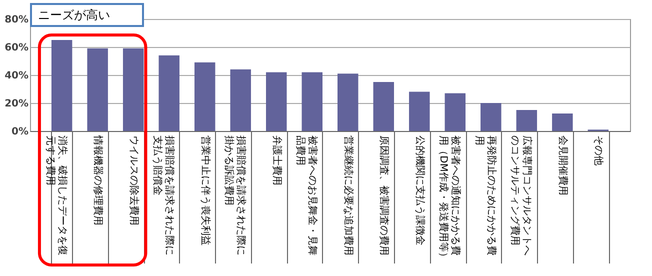 The height and width of the screenshot is (276, 652). What do you see at coordinates (235, 196) in the screenshot?
I see `x-tick-label: 損害賠償を請求された際に掛かる訴訟費用` at bounding box center [235, 196].